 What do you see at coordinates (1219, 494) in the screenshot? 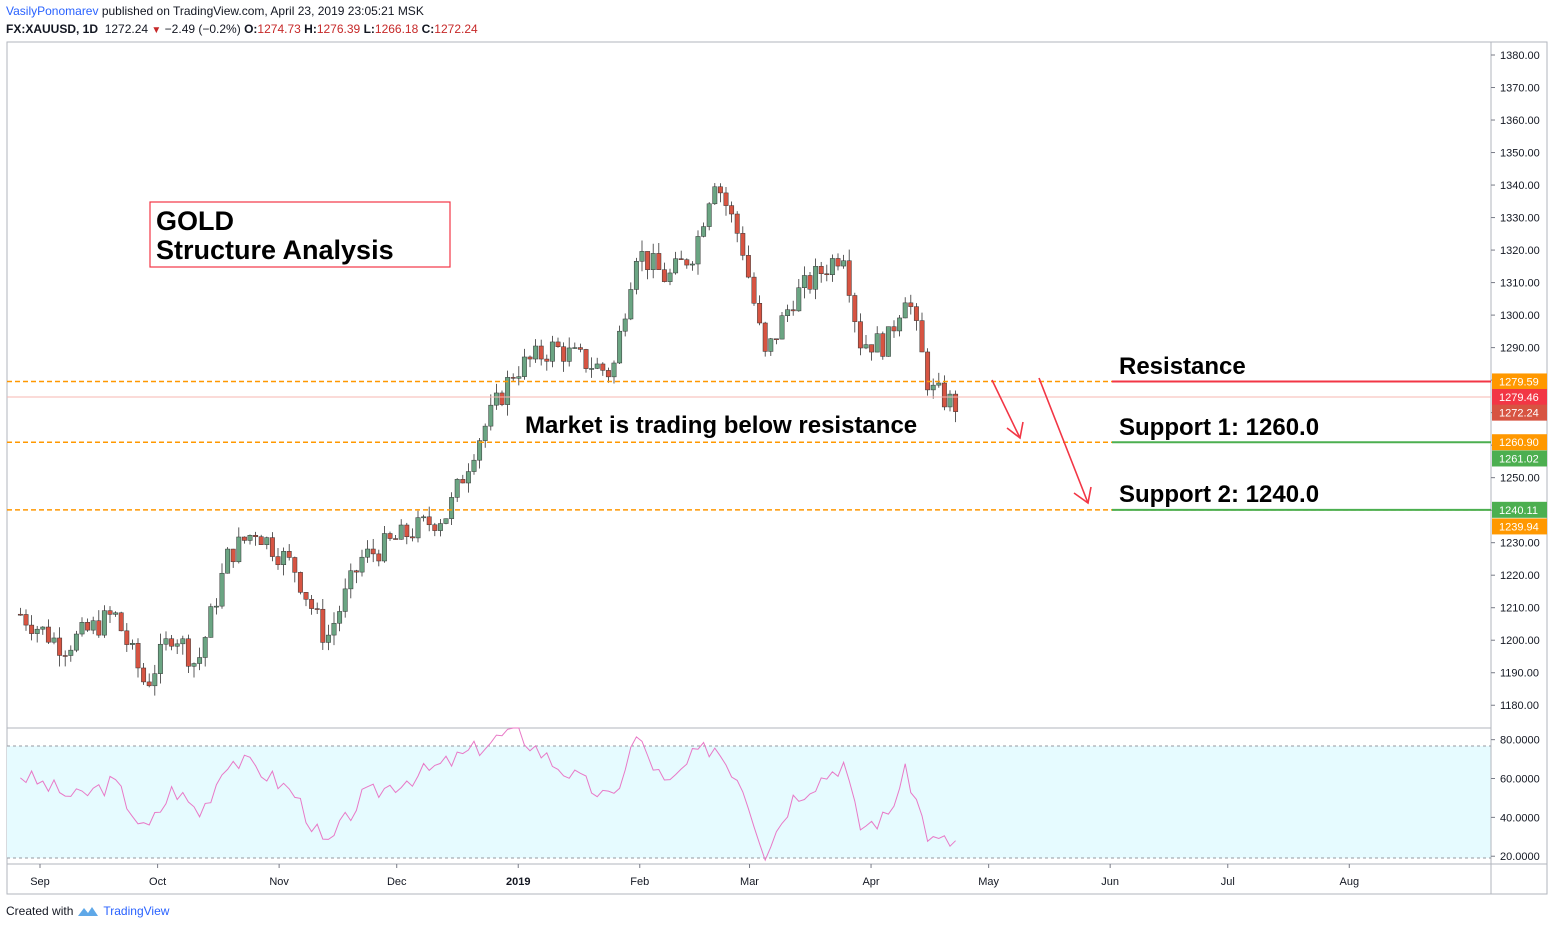
I see `support2-label: Support 2: 1240.0` at bounding box center [1219, 494].